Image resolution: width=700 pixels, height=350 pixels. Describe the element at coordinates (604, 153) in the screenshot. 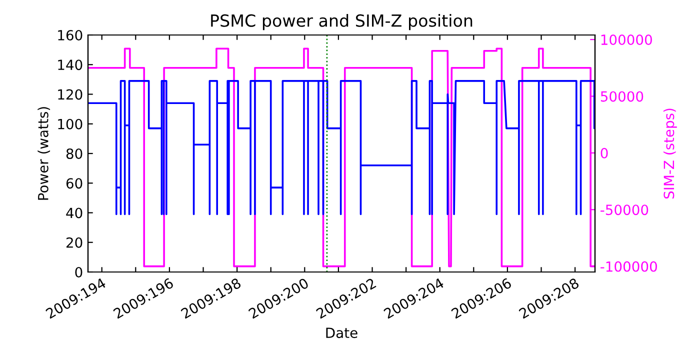

I see `y2-tick-label: 0` at that location.